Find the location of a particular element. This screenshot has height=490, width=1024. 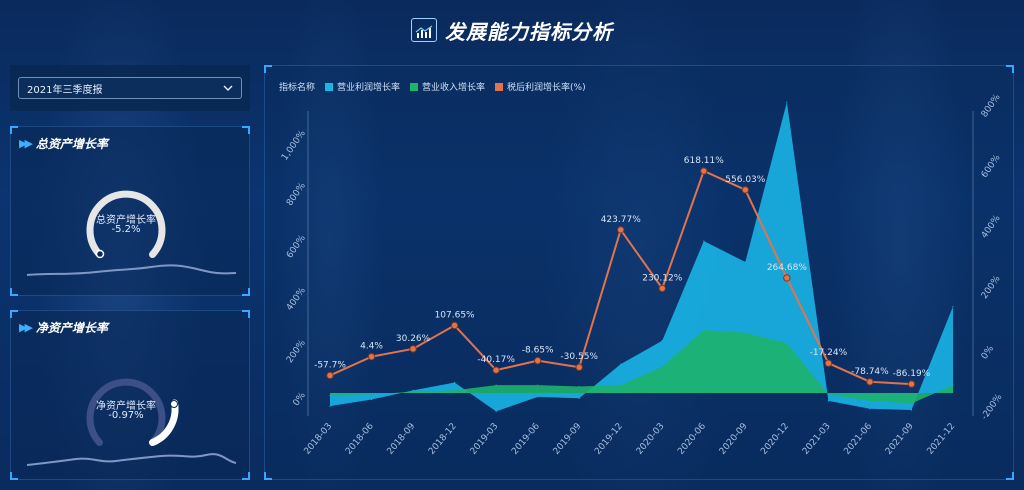

data-label: -78.74% is located at coordinates (870, 372).